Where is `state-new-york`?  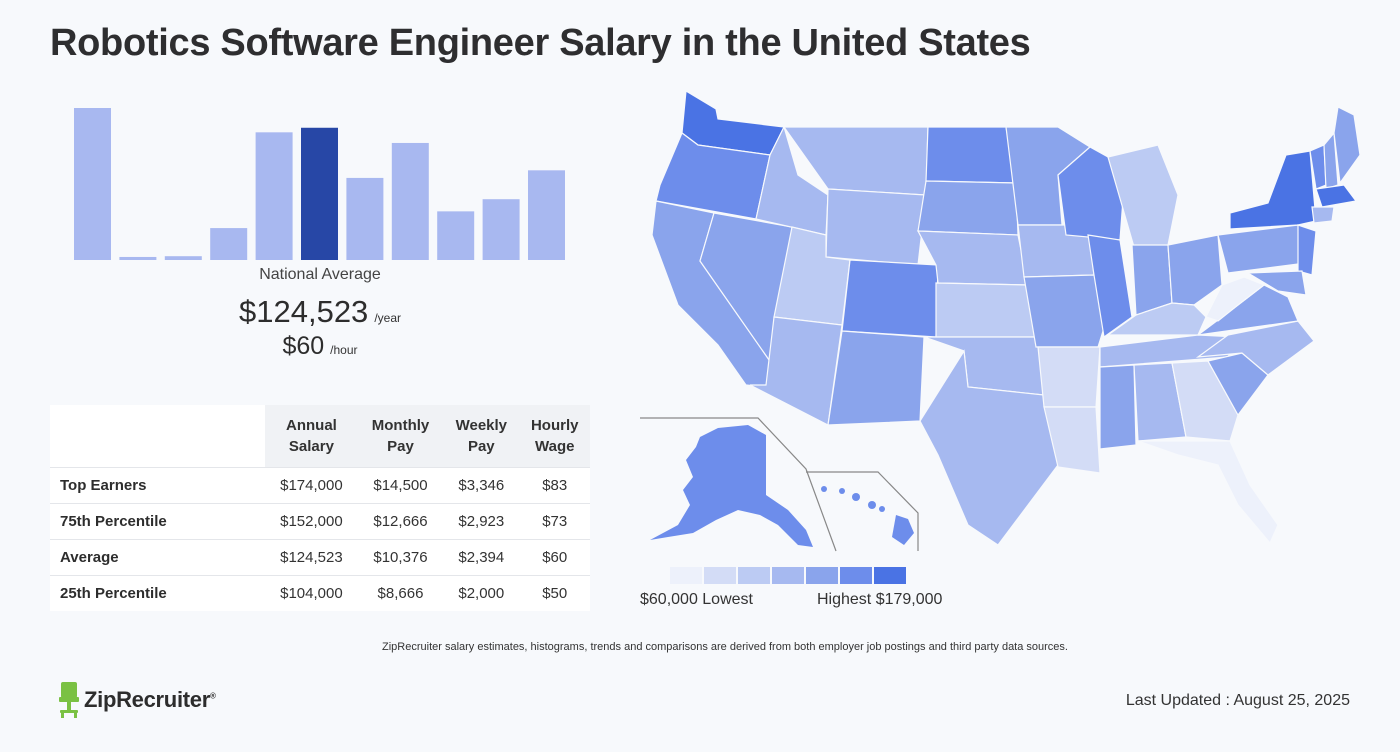 state-new-york is located at coordinates (1273, 190).